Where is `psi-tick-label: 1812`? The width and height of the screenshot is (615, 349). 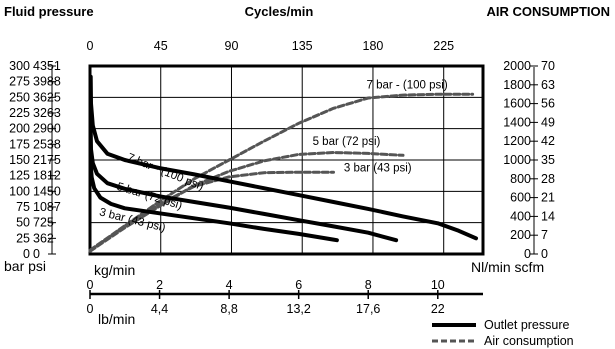 psi-tick-label: 1812 is located at coordinates (47, 176).